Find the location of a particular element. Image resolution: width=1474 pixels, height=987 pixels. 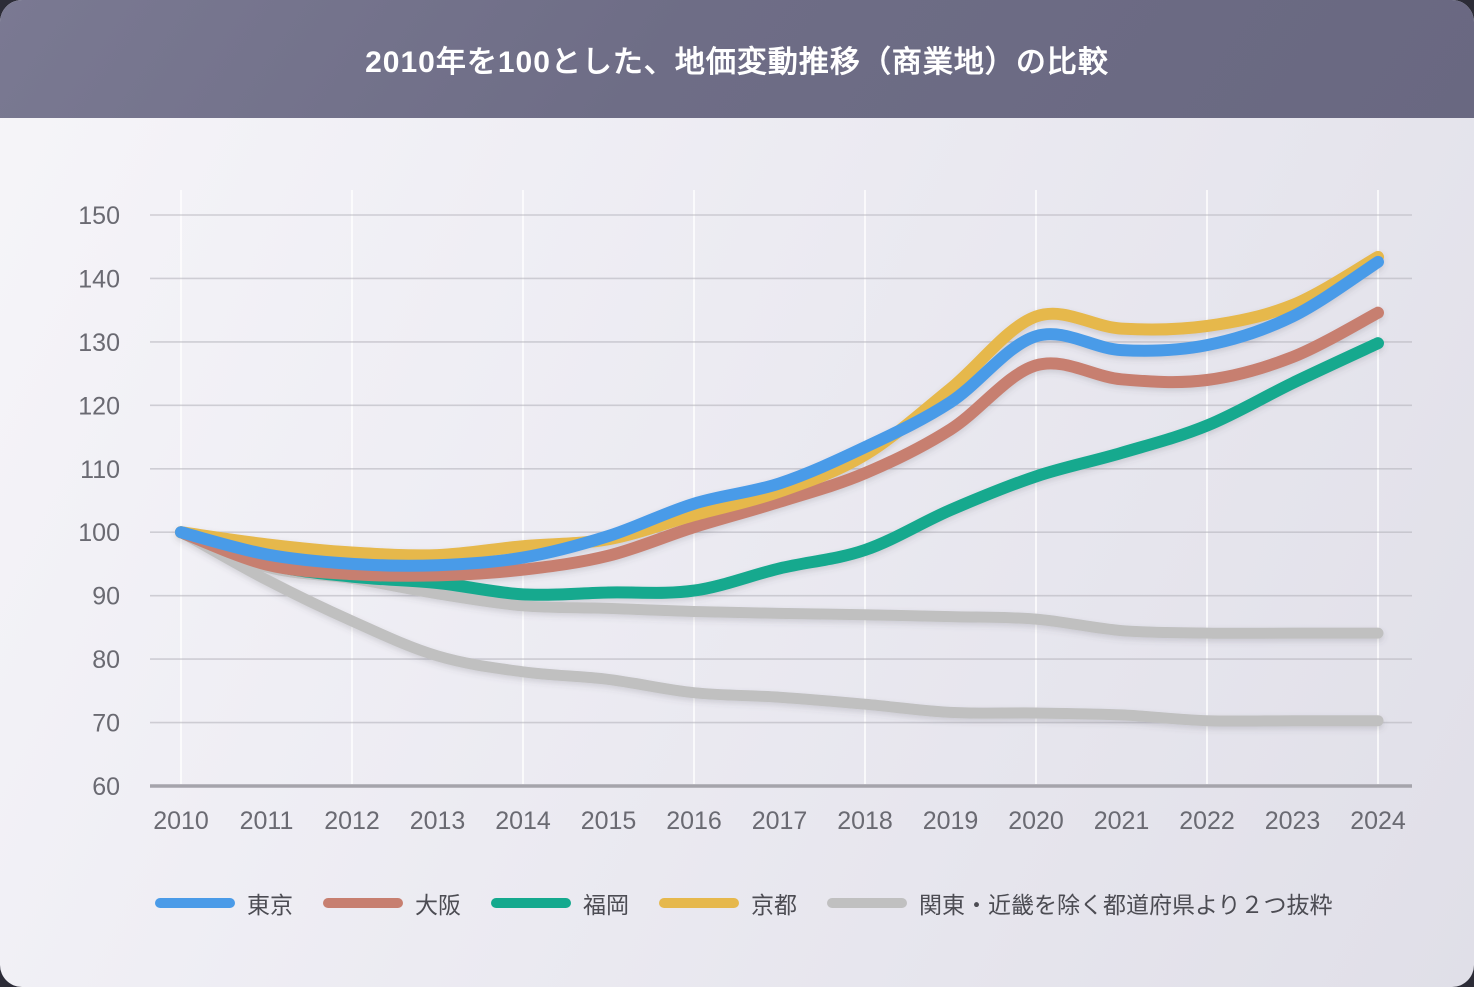

x-tick-label: 2013 is located at coordinates (438, 821).